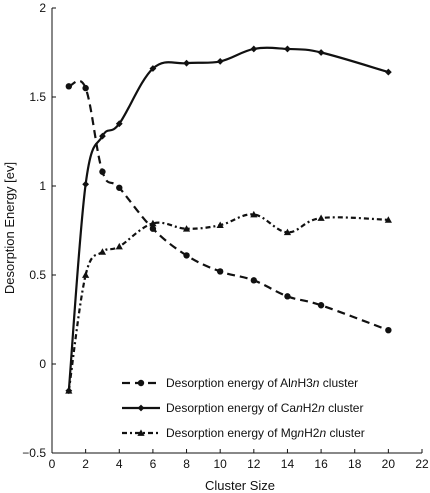  Describe the element at coordinates (42, 364) in the screenshot. I see `y-tick-label: 0` at that location.